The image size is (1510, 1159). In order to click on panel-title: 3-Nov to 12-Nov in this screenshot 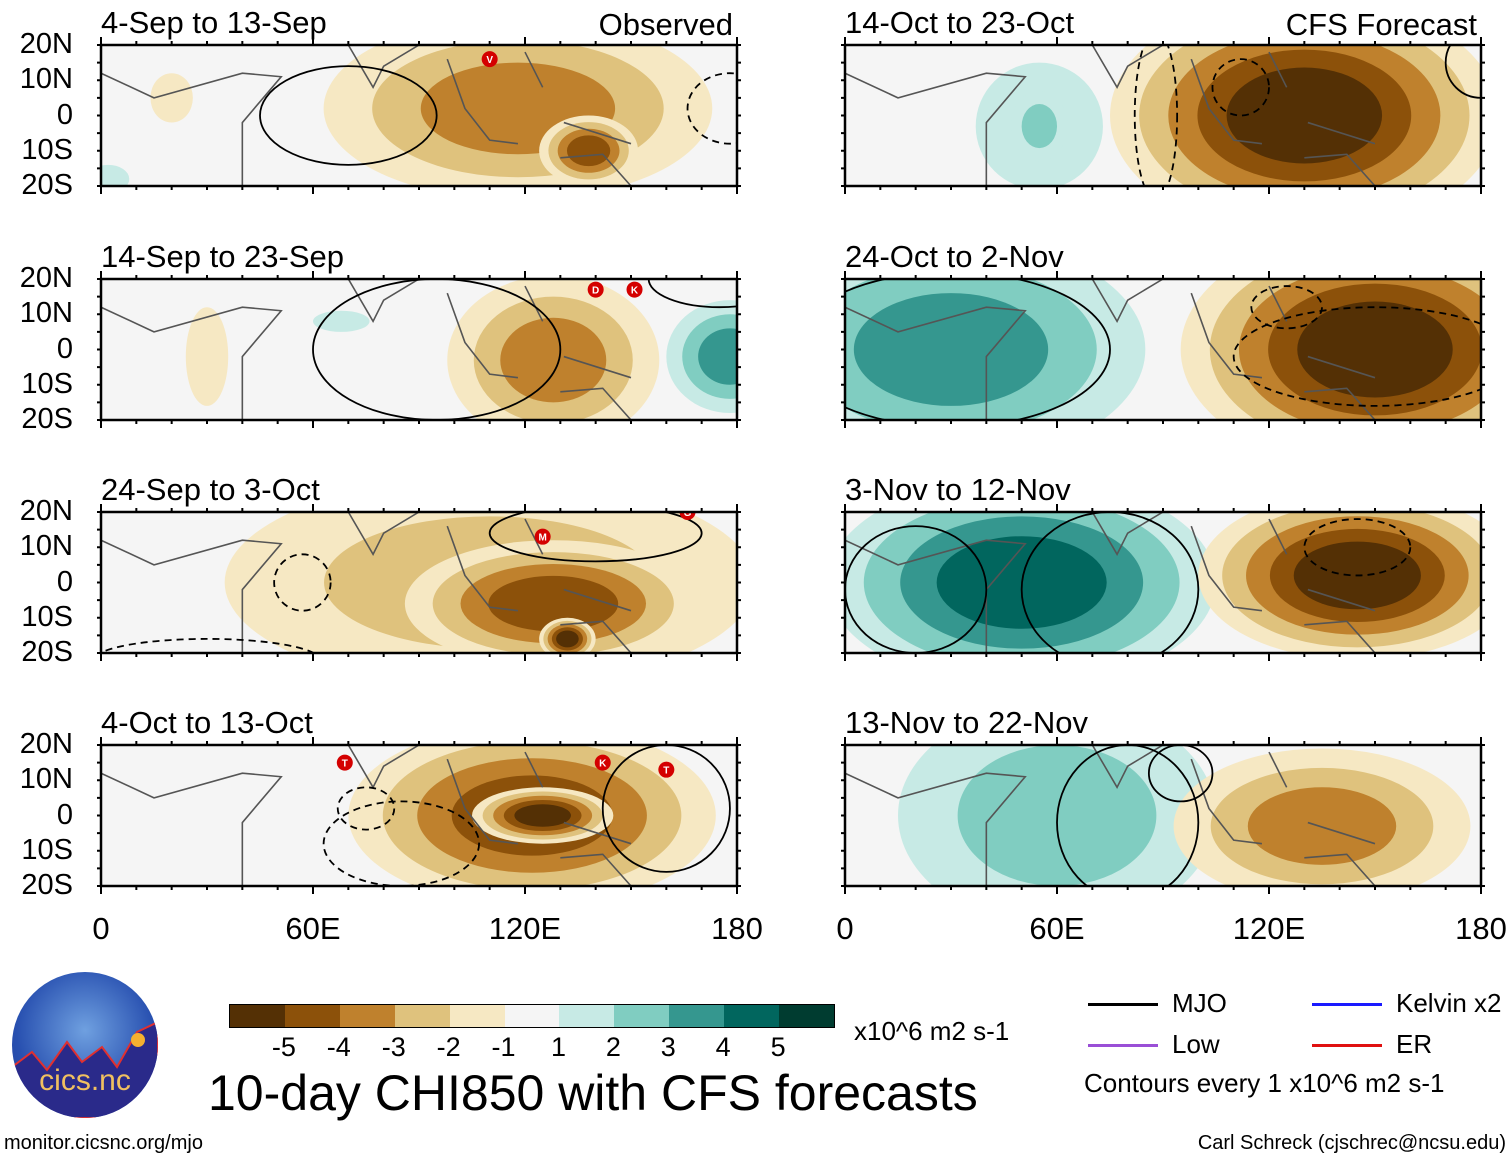, I will do `click(958, 489)`.